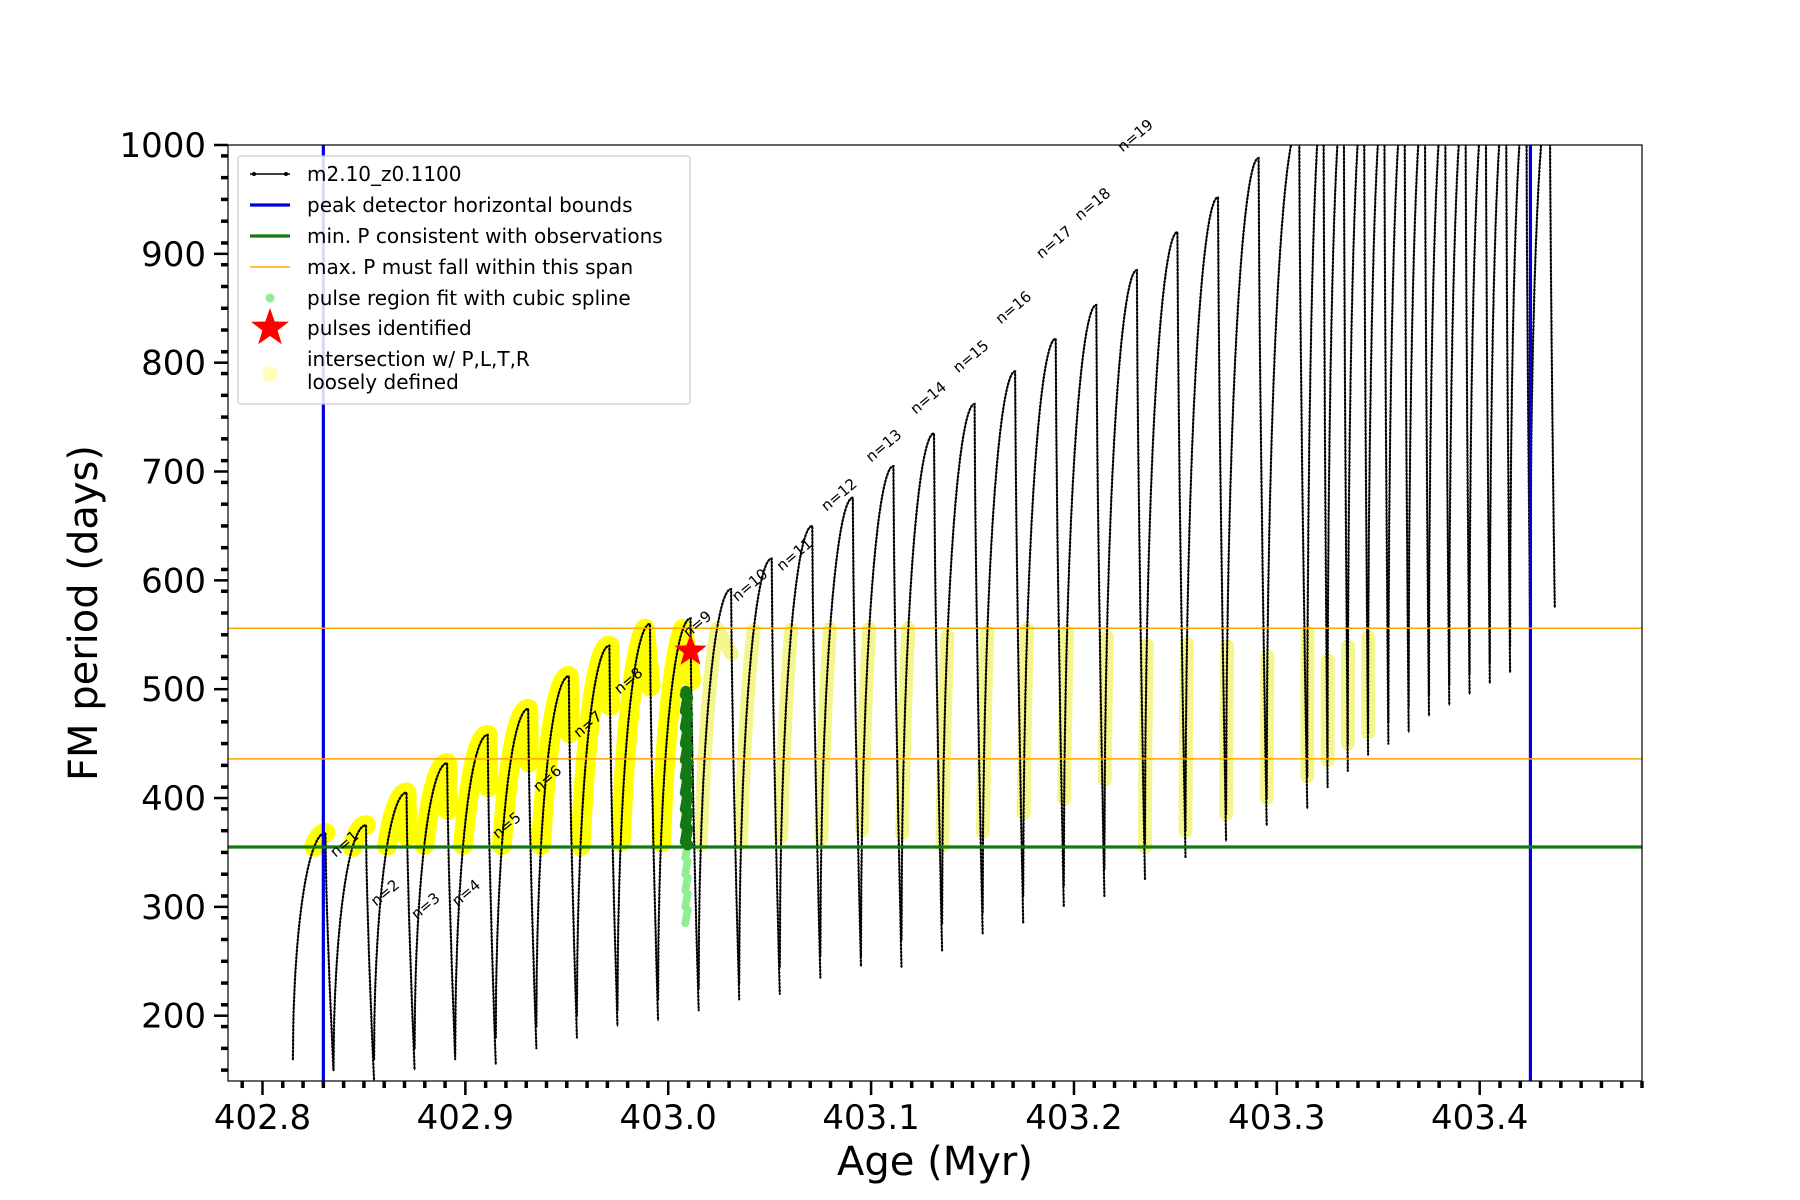 The height and width of the screenshot is (1200, 1800). Describe the element at coordinates (1043, 622) in the screenshot. I see `track-cycle-19-line` at that location.